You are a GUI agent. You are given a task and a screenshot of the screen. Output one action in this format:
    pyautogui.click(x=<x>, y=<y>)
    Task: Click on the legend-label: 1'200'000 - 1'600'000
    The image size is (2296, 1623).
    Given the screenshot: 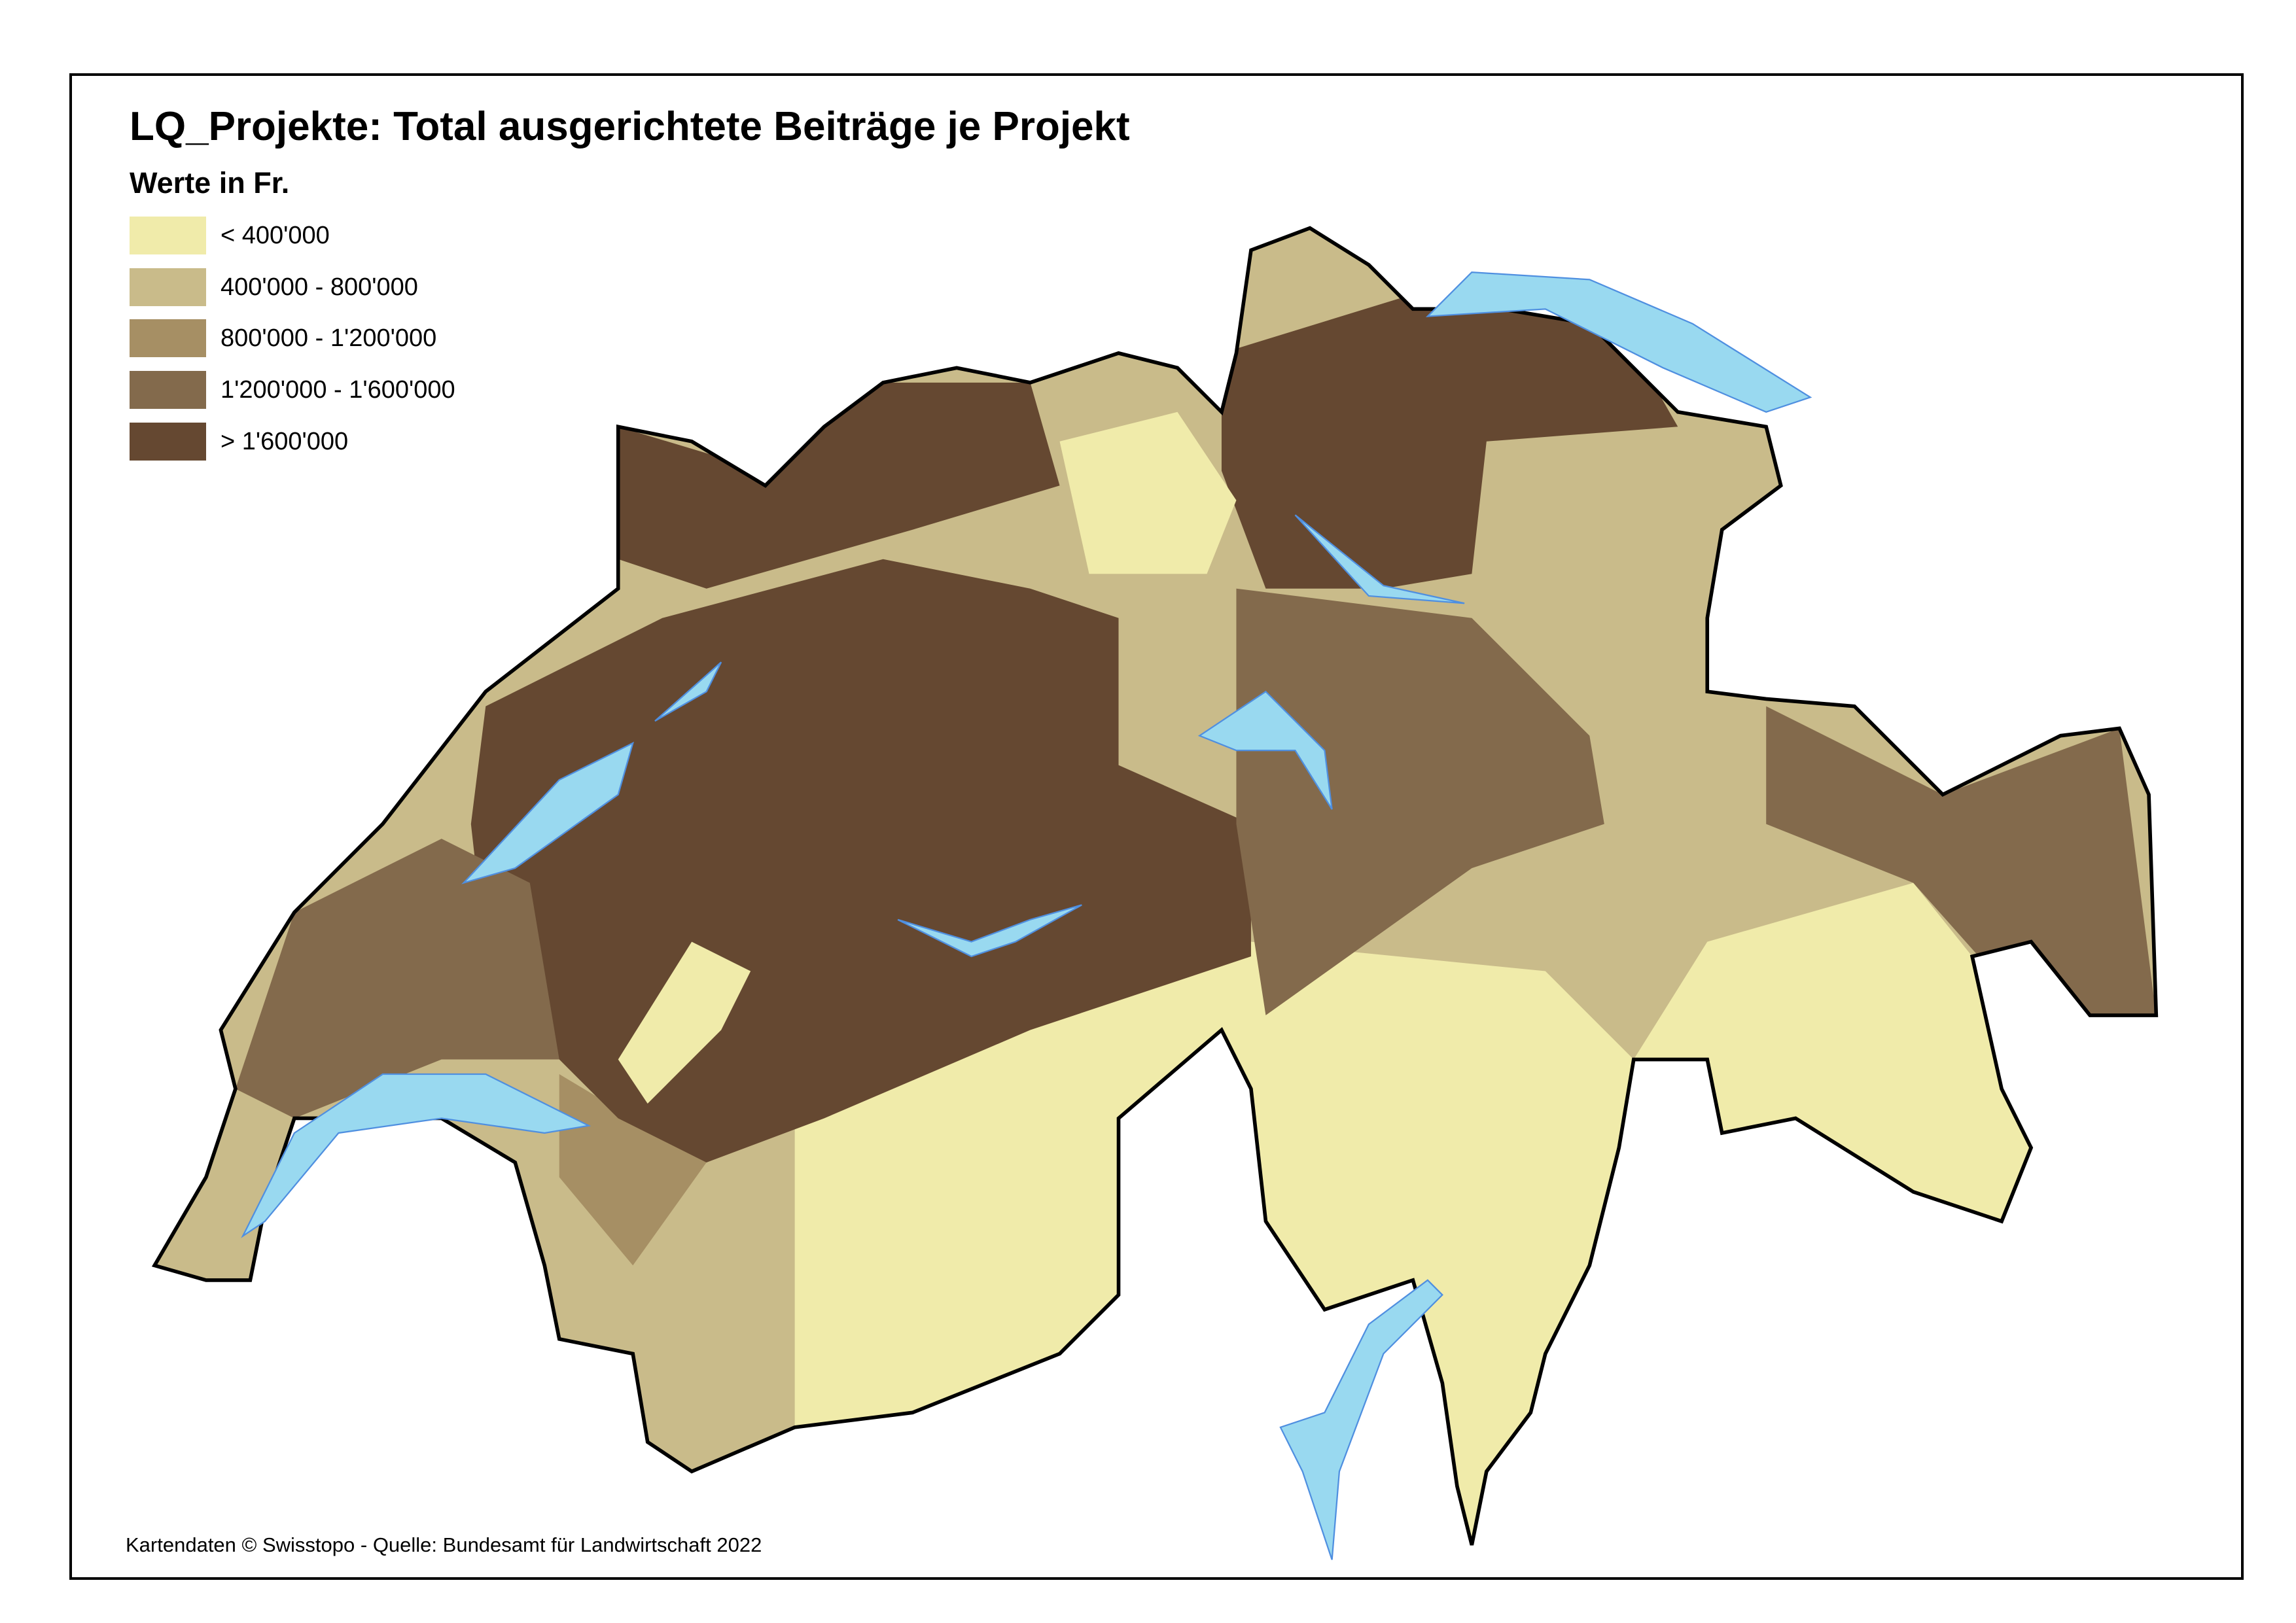 What is the action you would take?
    pyautogui.click(x=338, y=390)
    